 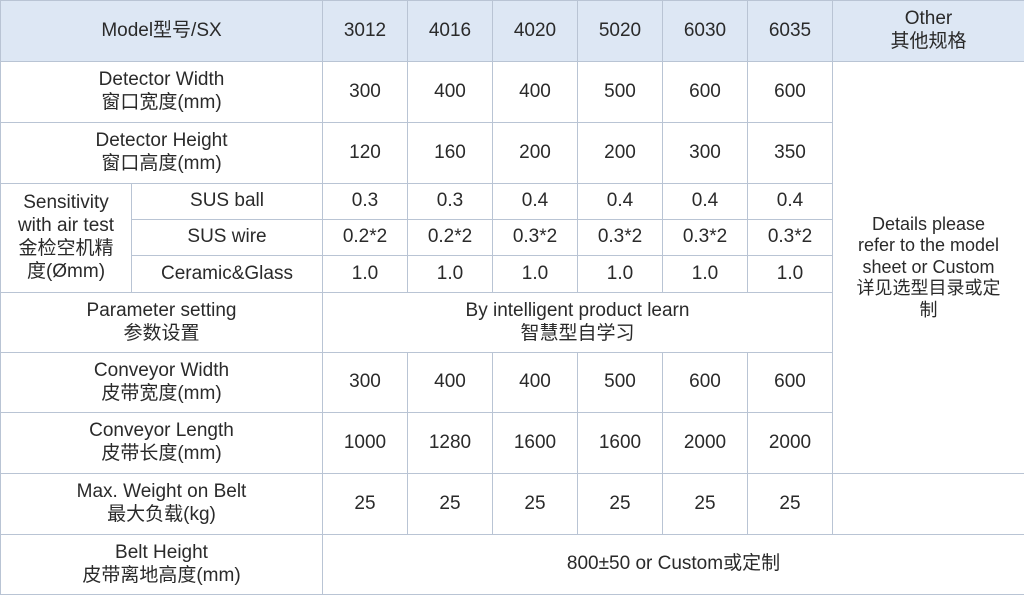 What do you see at coordinates (161, 371) in the screenshot?
I see `row-label-en: Conveyor Width` at bounding box center [161, 371].